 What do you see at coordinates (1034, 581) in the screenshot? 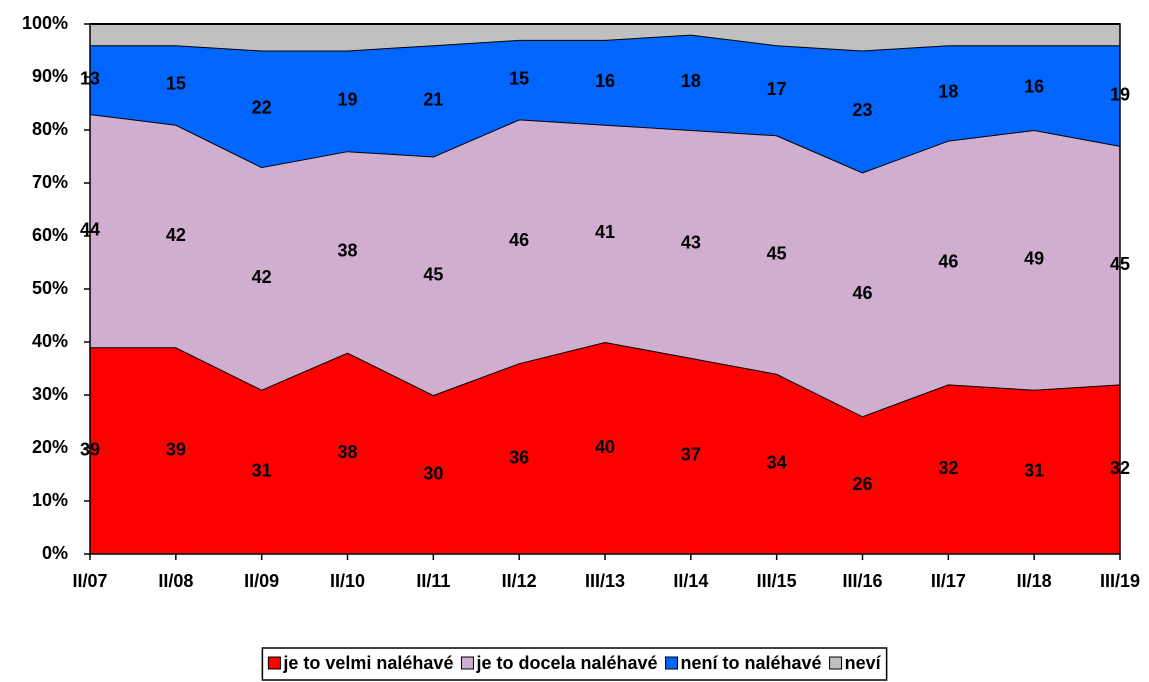
I see `x-tick-label: II/18` at bounding box center [1034, 581].